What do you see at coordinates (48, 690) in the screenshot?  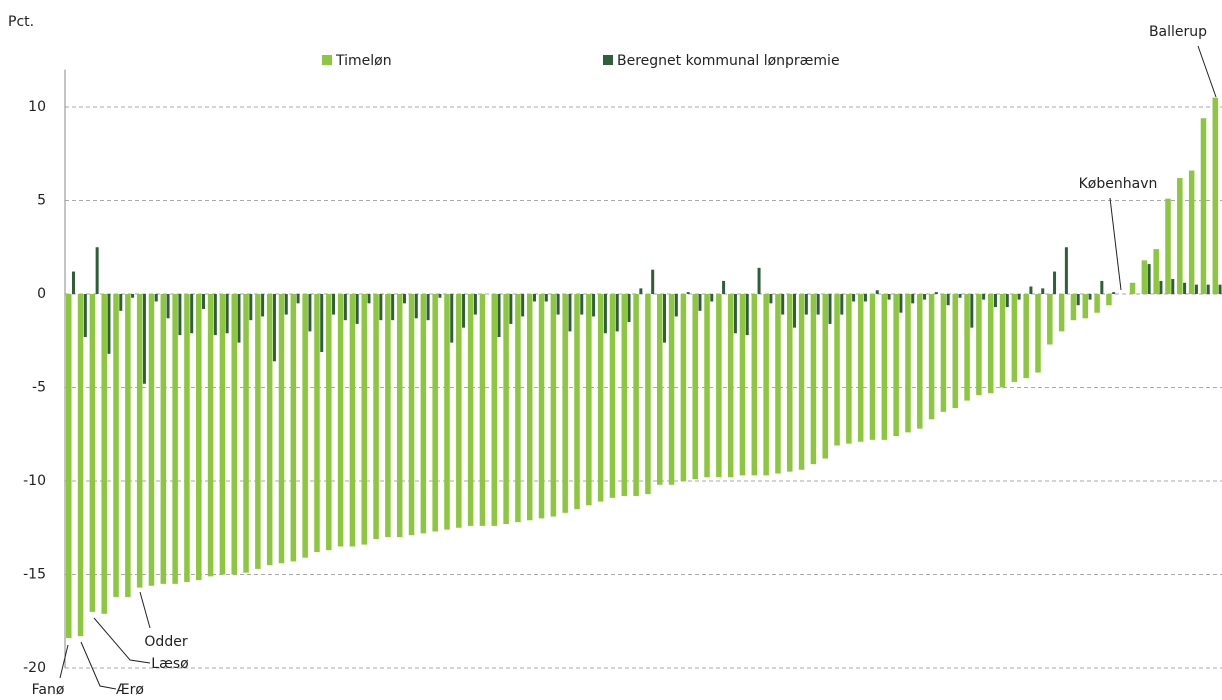 I see `annotation-label: Fanø` at bounding box center [48, 690].